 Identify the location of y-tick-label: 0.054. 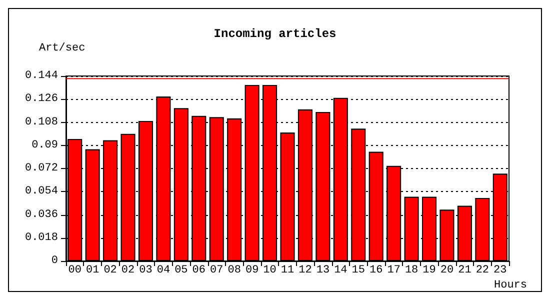
(41, 192).